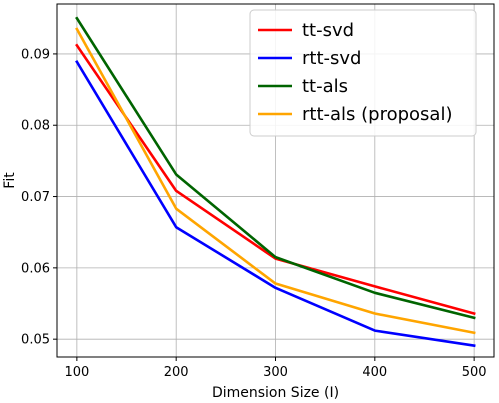 The image size is (499, 403). Describe the element at coordinates (35, 197) in the screenshot. I see `y-tick-label: 0.07` at that location.